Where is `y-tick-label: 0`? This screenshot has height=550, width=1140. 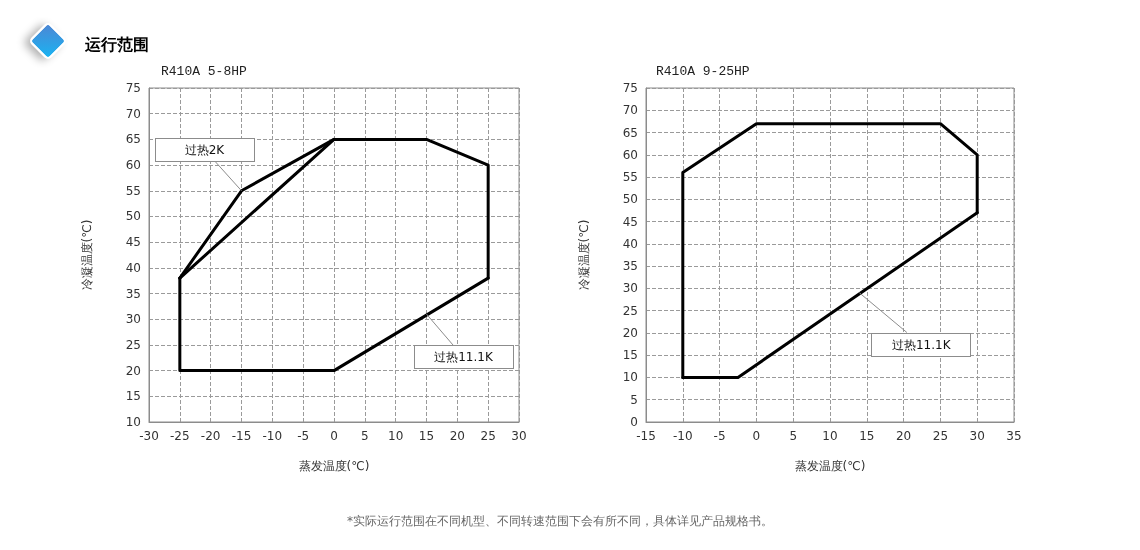 y-tick-label: 0 is located at coordinates (634, 422).